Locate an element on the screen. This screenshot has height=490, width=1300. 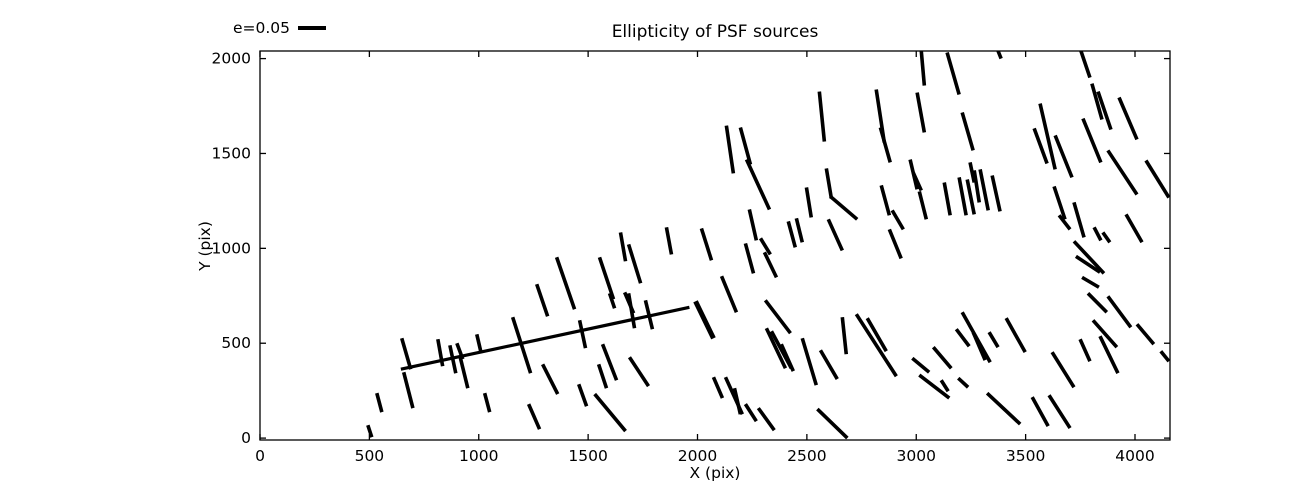
x-tick-label: 1000 is located at coordinates (478, 456).